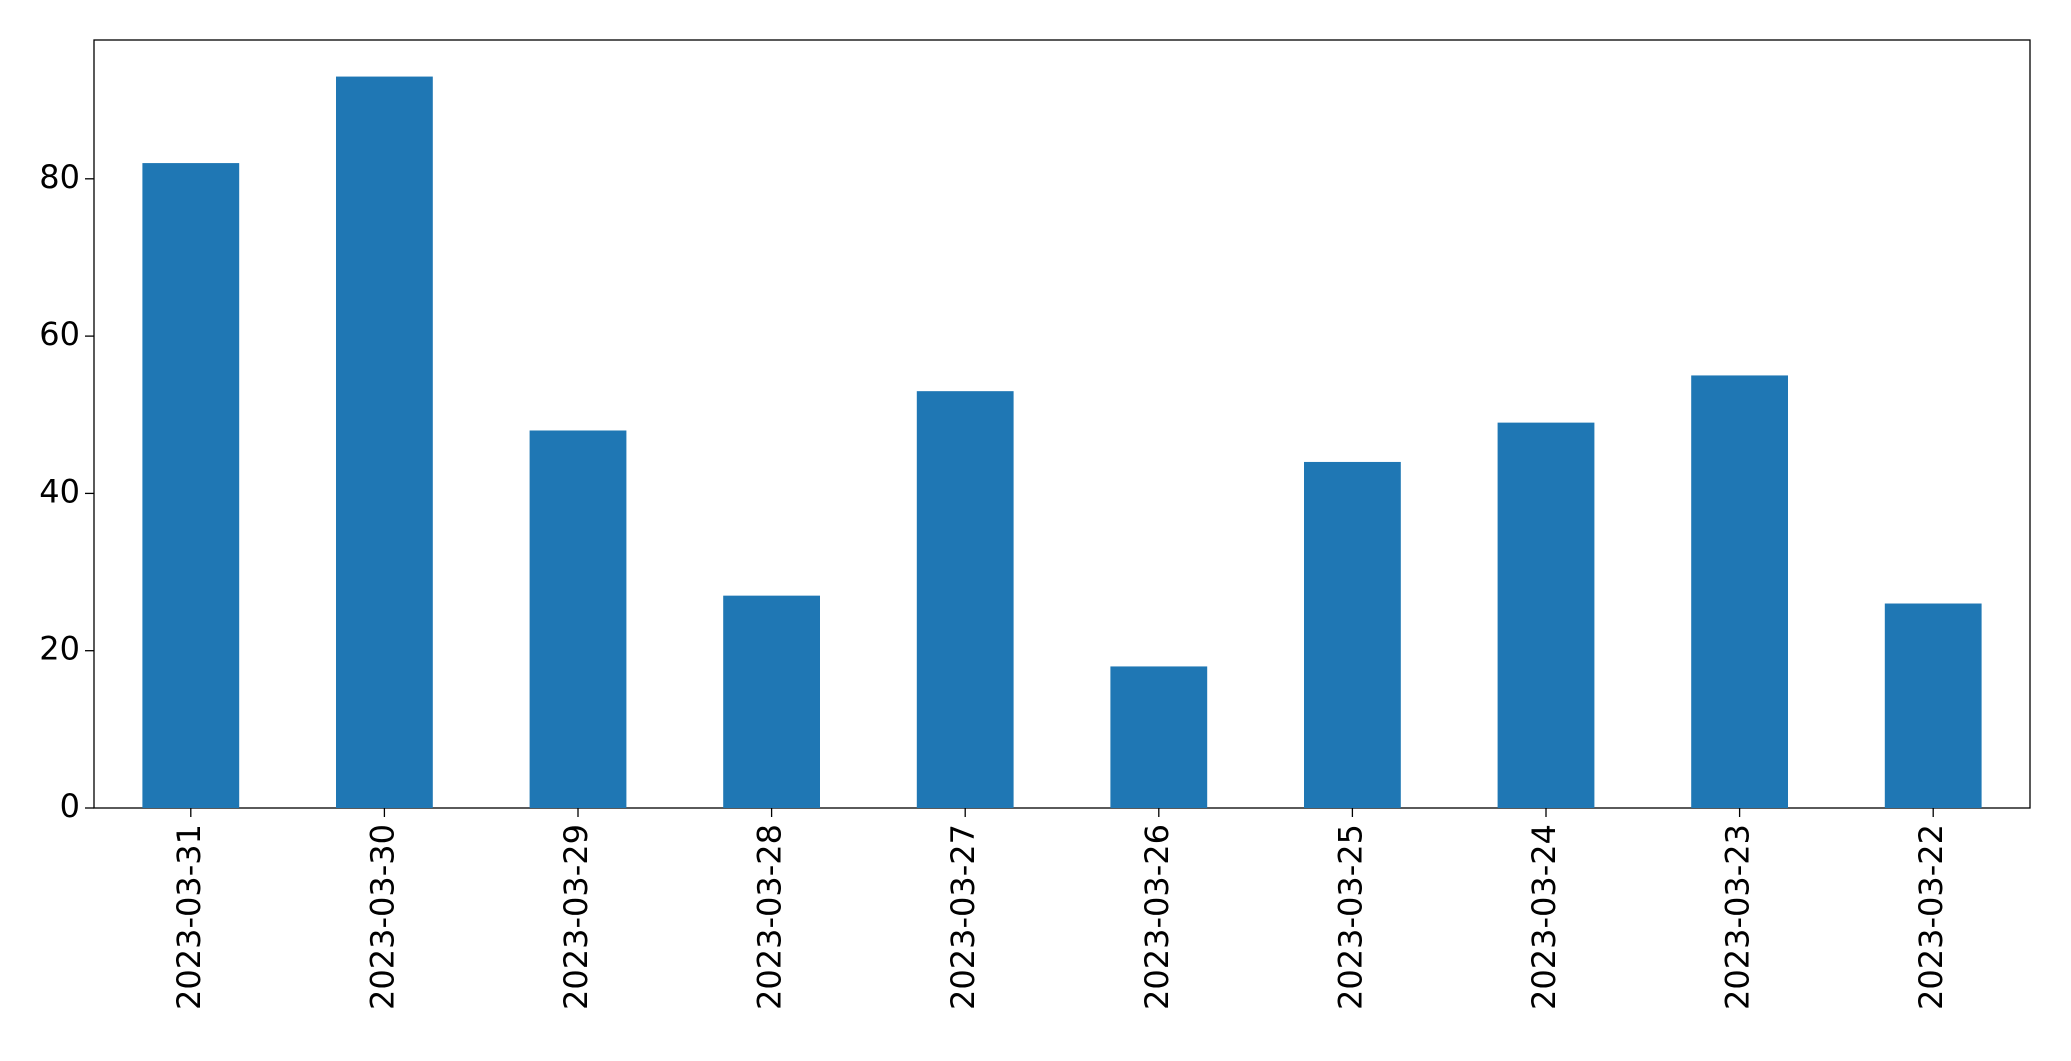 The height and width of the screenshot is (1061, 2071). Describe the element at coordinates (1350, 917) in the screenshot. I see `x-tick-label: 2023-03-25` at that location.